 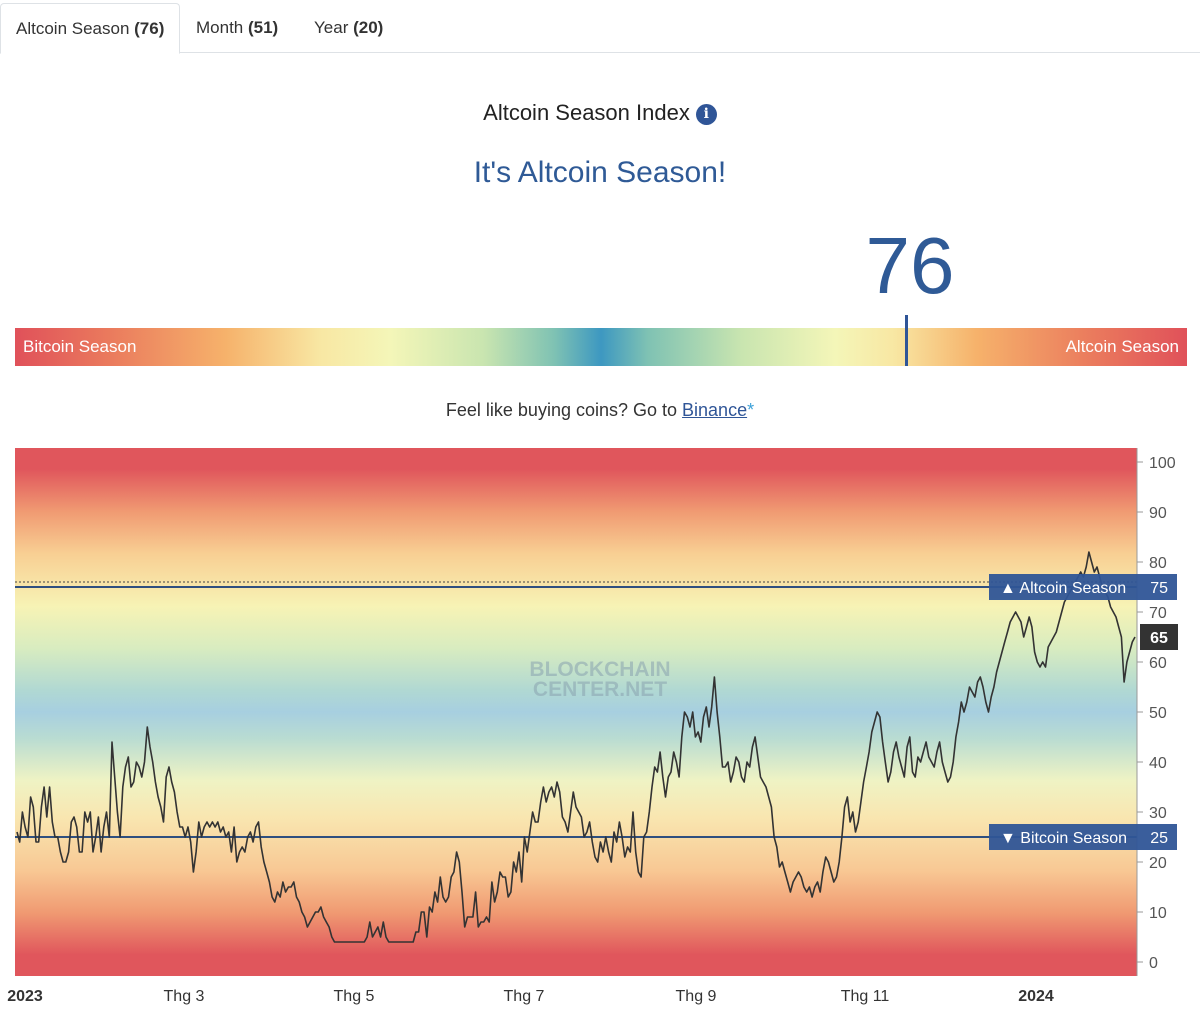 I want to click on x-tick-label: 2023, so click(x=25, y=996).